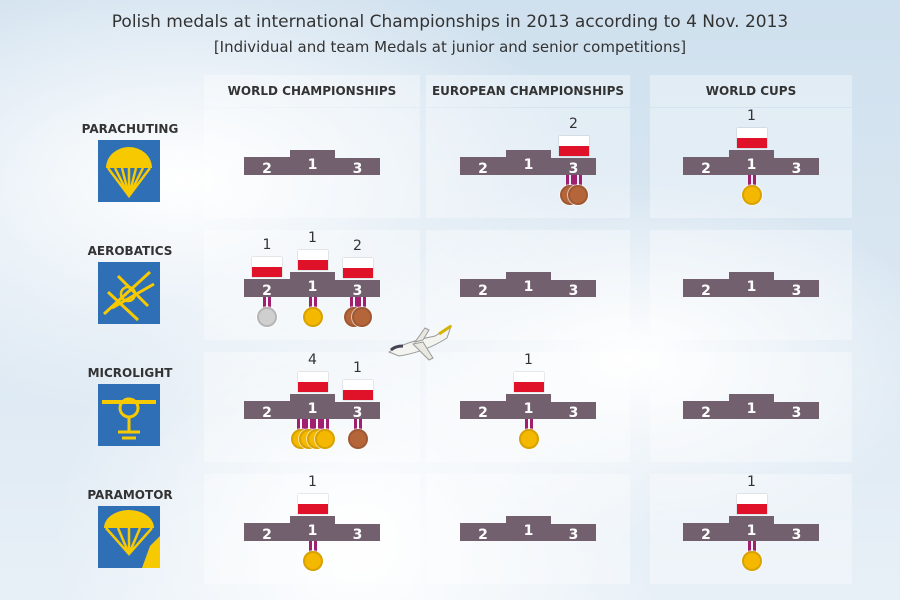  What do you see at coordinates (267, 317) in the screenshot?
I see `medal-second` at bounding box center [267, 317].